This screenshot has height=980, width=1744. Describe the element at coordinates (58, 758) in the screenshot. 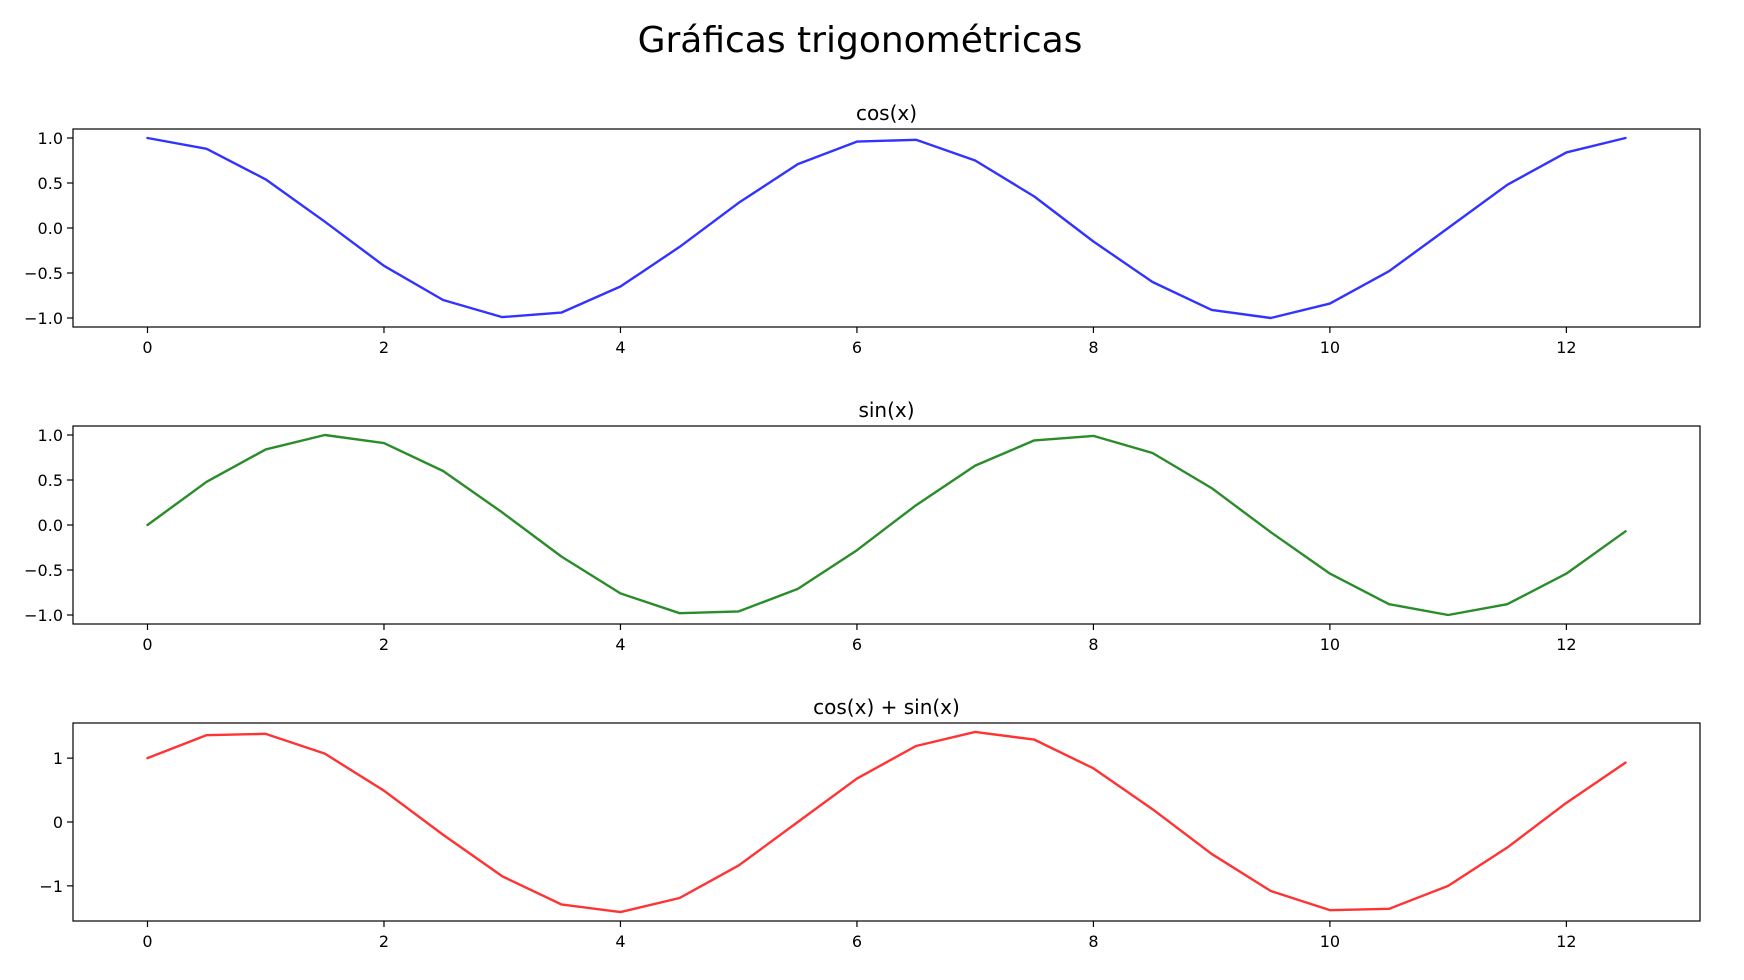

I see `y-tick-label: 1` at that location.